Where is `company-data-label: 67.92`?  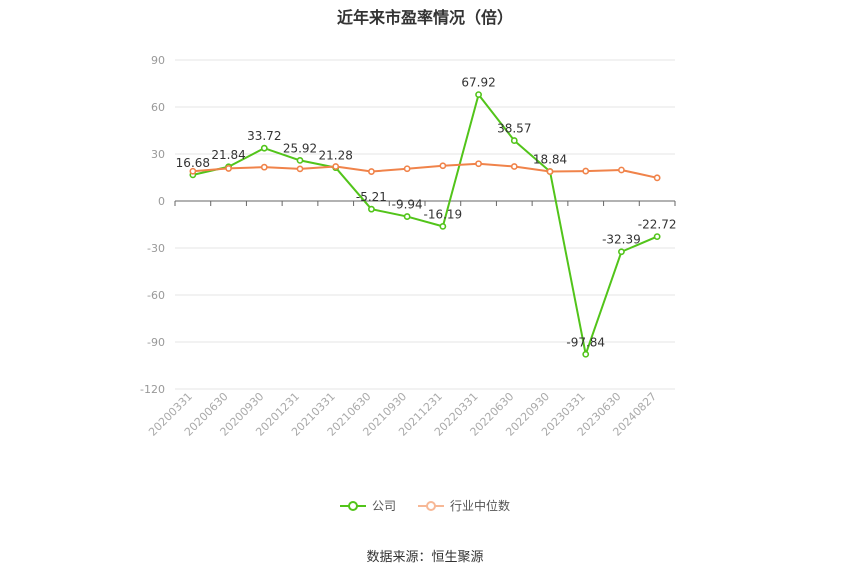 company-data-label: 67.92 is located at coordinates (478, 83).